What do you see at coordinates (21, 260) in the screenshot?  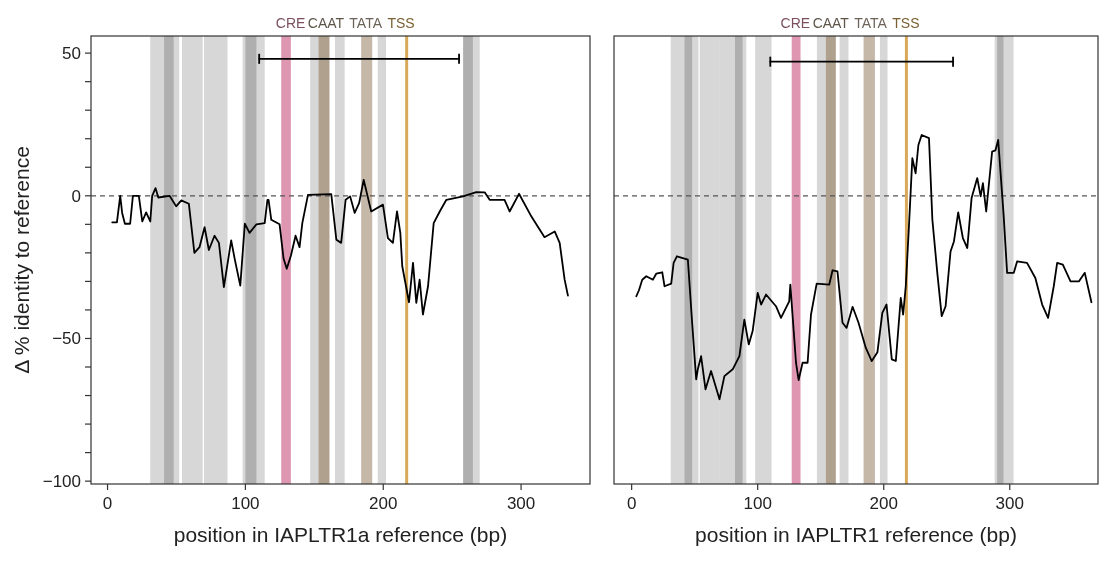 I see `y-axis-title: Δ % identity to reference` at bounding box center [21, 260].